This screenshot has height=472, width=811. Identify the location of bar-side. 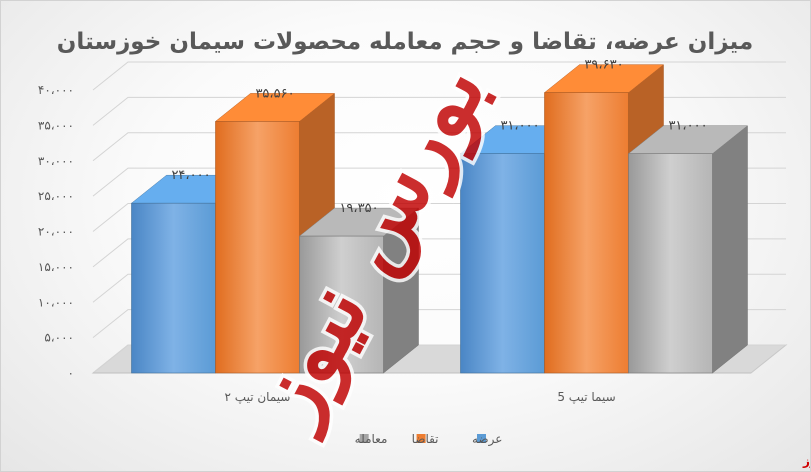
(730, 249).